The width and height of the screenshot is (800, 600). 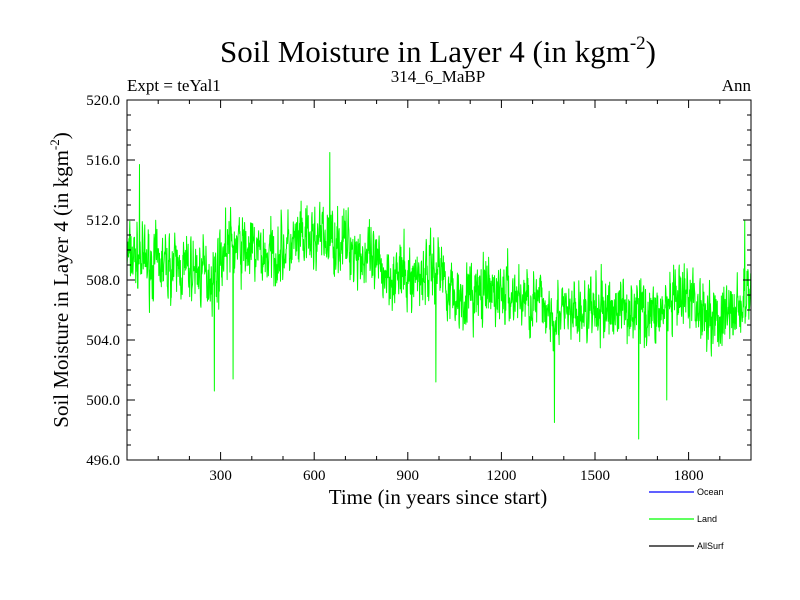 What do you see at coordinates (60, 279) in the screenshot?
I see `y-axis-label: Soil Moisture in Layer 4 (in kgm-2)` at bounding box center [60, 279].